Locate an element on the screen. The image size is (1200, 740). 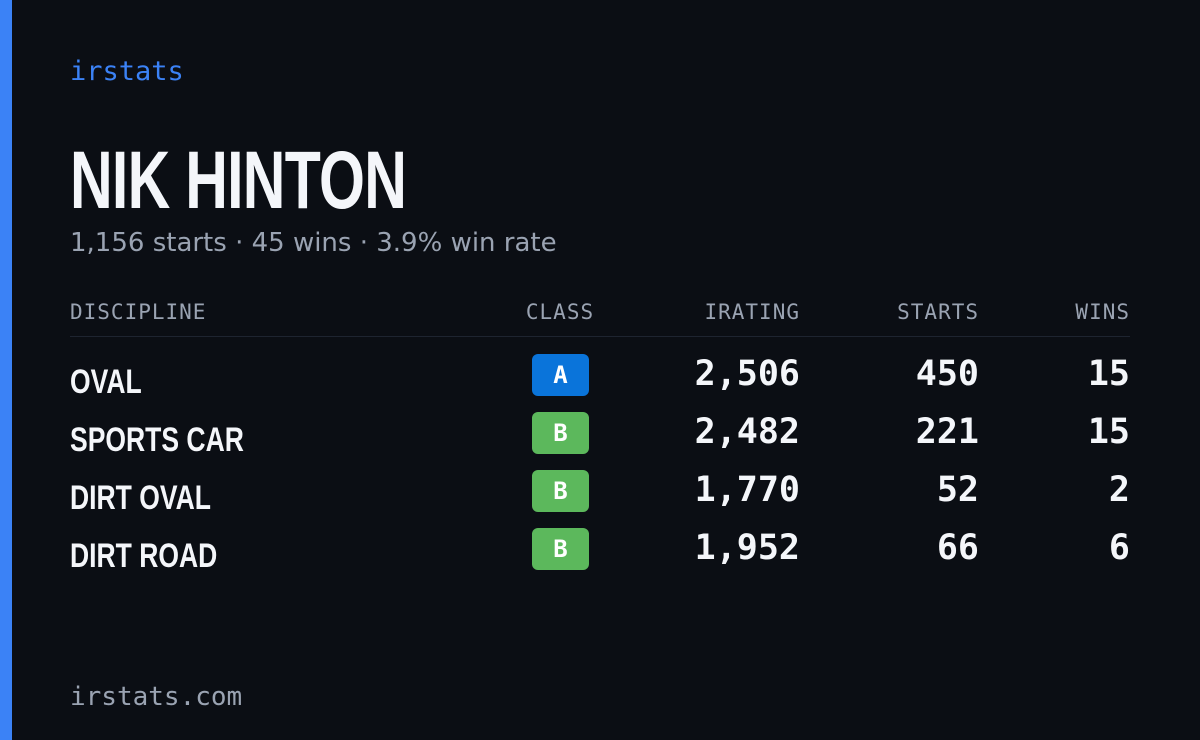
stat-value: 221 is located at coordinates (947, 432).